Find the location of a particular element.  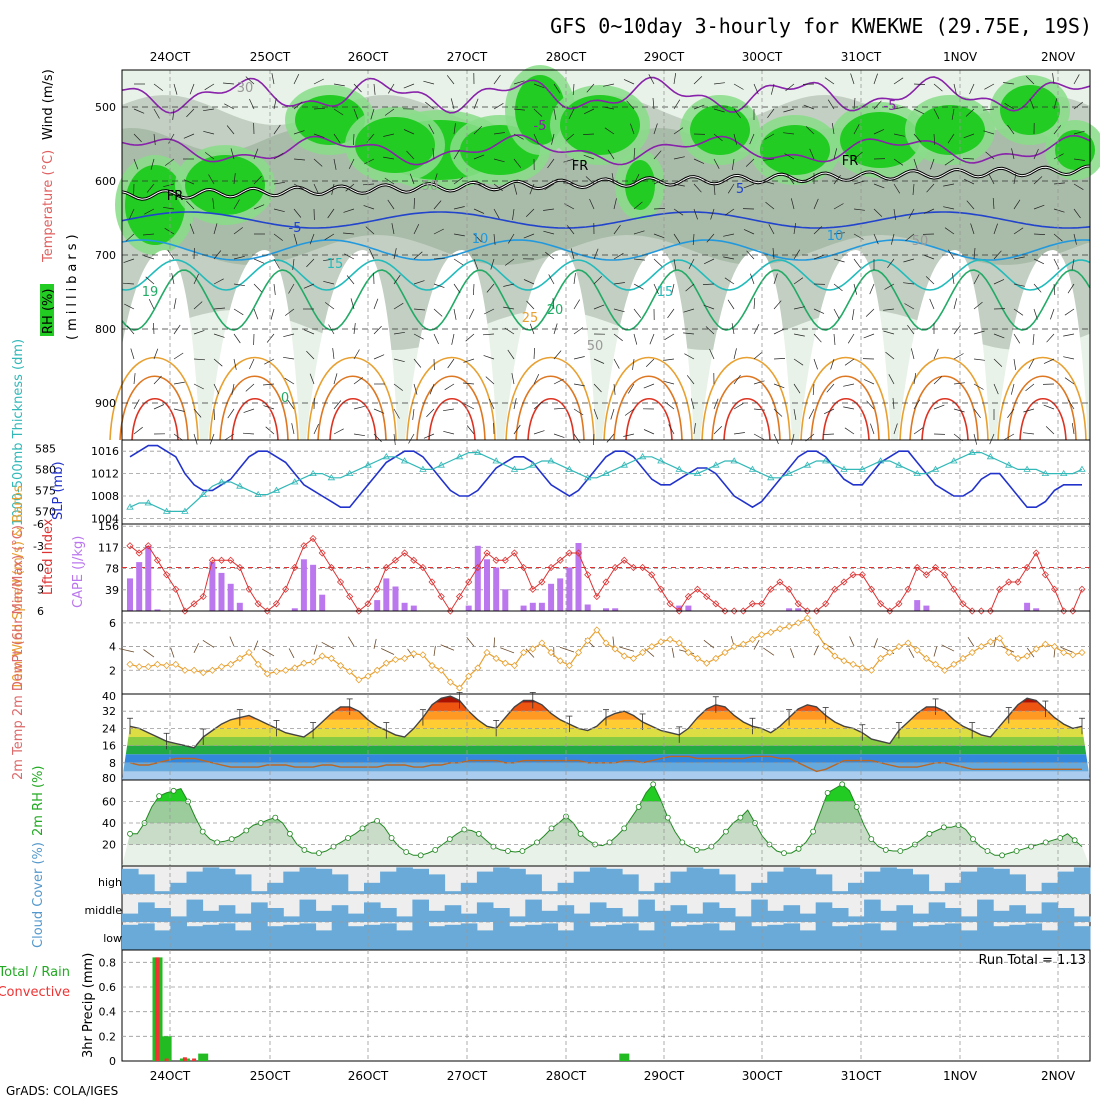

precip-total-bar is located at coordinates (166, 1048).